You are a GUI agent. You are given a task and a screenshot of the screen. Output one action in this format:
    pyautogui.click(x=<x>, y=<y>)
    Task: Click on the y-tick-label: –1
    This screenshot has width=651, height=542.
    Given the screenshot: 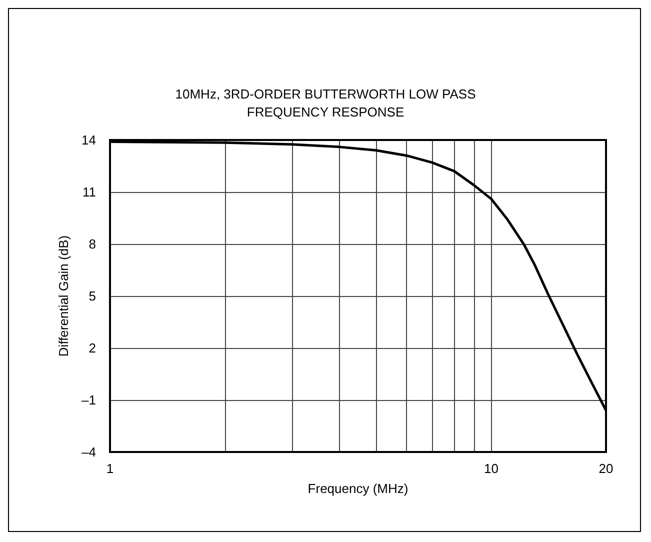 What is the action you would take?
    pyautogui.click(x=89, y=400)
    